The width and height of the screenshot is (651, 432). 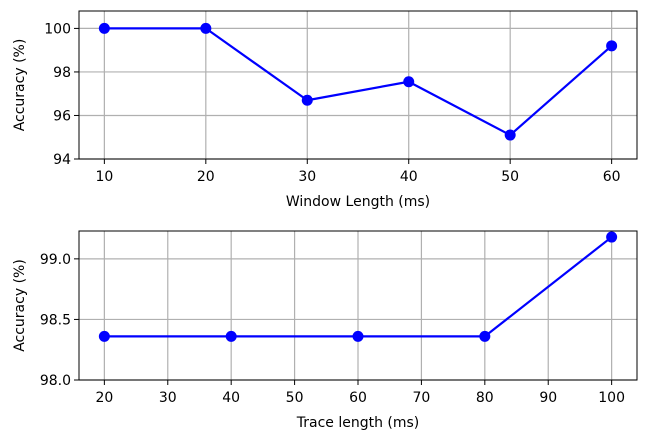 What do you see at coordinates (421, 398) in the screenshot?
I see `x-tick-label: 70` at bounding box center [421, 398].